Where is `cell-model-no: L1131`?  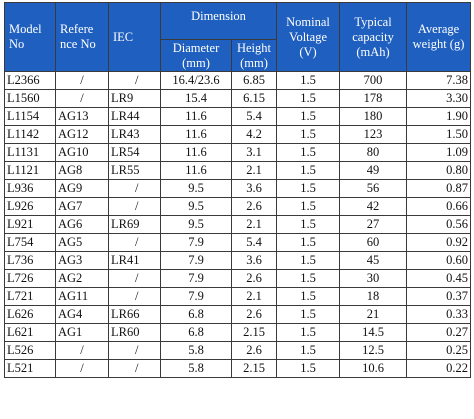 cell-model-no: L1131 is located at coordinates (30, 152).